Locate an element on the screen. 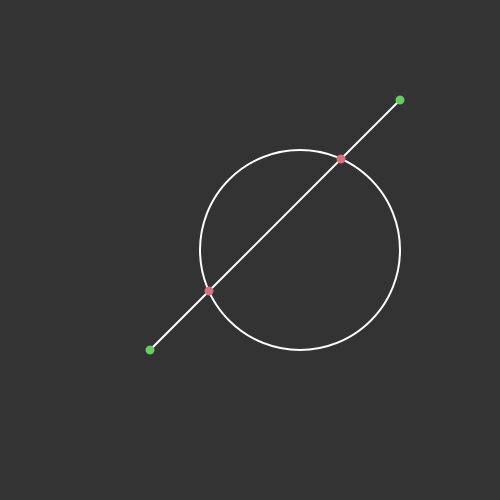 This screenshot has height=500, width=500. segment-endpoint-start-handle is located at coordinates (150, 350).